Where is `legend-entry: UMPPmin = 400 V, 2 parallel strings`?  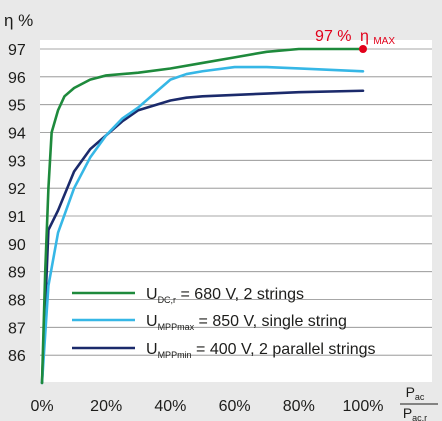
legend-entry: UMPPmin = 400 V, 2 parallel strings is located at coordinates (261, 350).